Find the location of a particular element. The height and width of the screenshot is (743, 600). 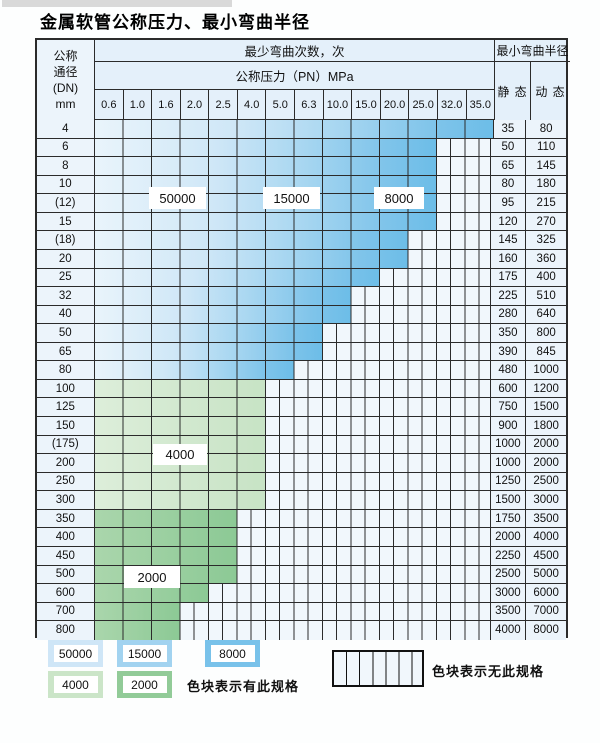

legend-swatch-2000: 2000 is located at coordinates (144, 684).